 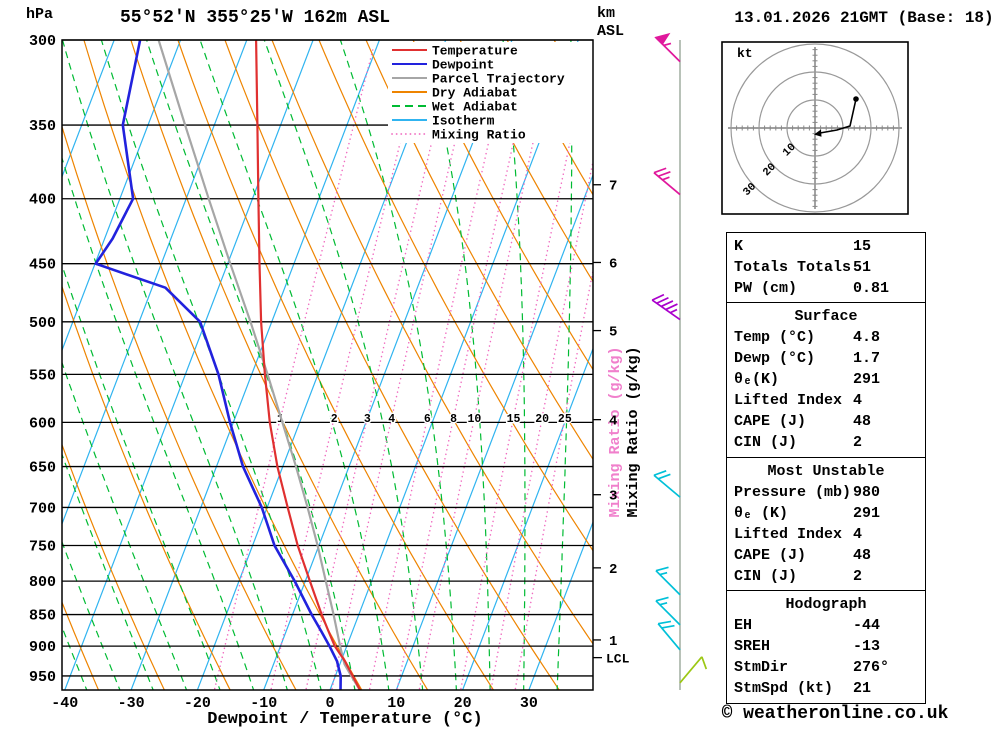 What do you see at coordinates (826, 358) in the screenshot?
I see `stat-row-dewp-c-: Dewp (°C) 1.7` at bounding box center [826, 358].